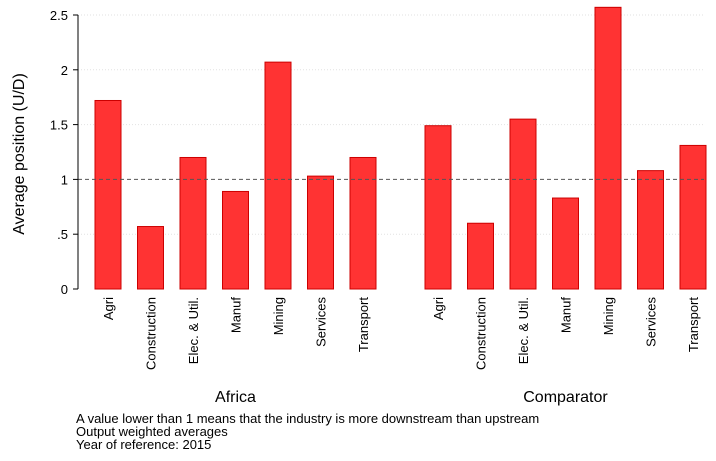 This screenshot has height=461, width=716. I want to click on note-line-2: Output weighted averages, so click(152, 431).